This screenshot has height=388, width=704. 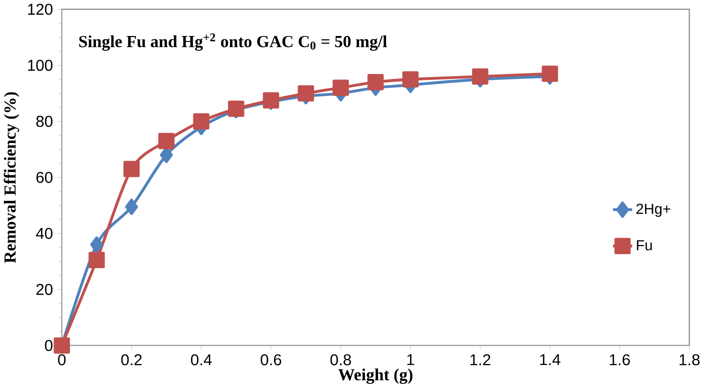 What do you see at coordinates (44, 234) in the screenshot?
I see `y-tick-label: 40` at bounding box center [44, 234].